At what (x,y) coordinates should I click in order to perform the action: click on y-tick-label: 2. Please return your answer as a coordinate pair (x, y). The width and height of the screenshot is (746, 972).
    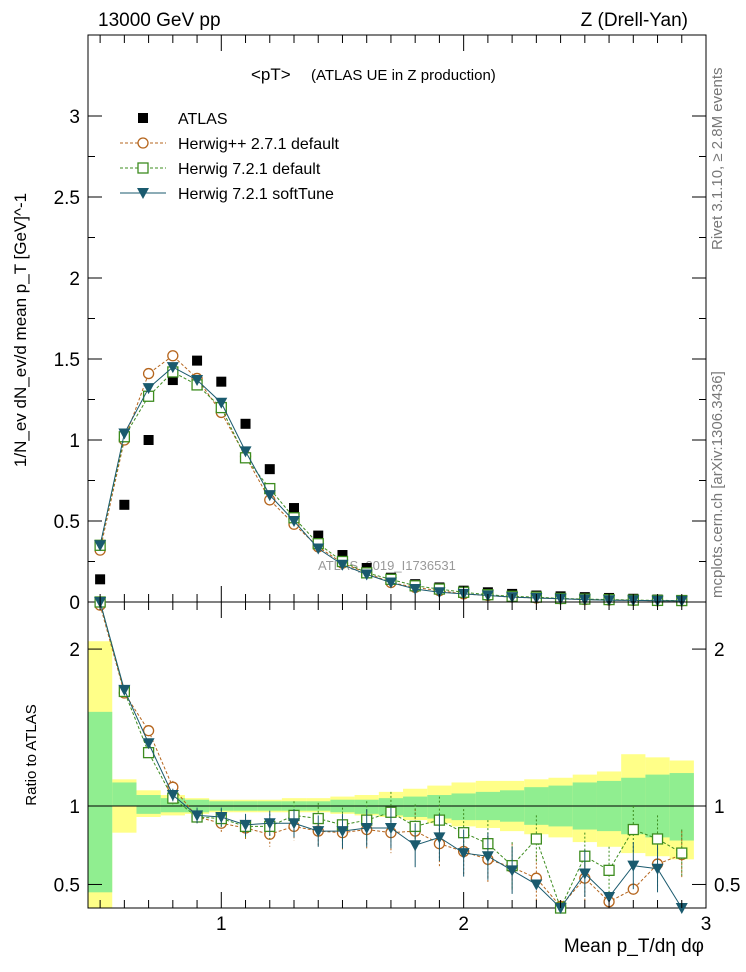
    Looking at the image, I should click on (74, 279).